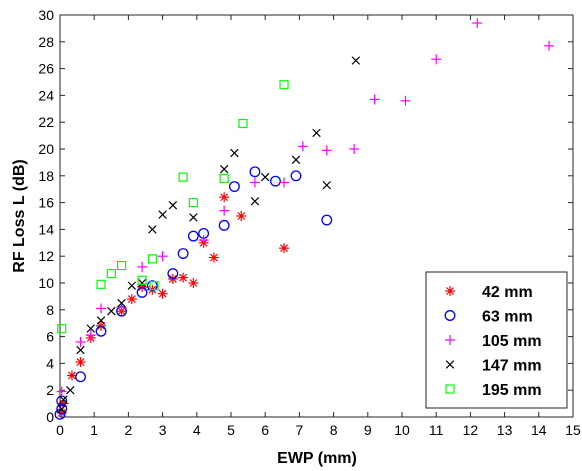  Describe the element at coordinates (512, 366) in the screenshot. I see `legend-label: 147 mm` at that location.